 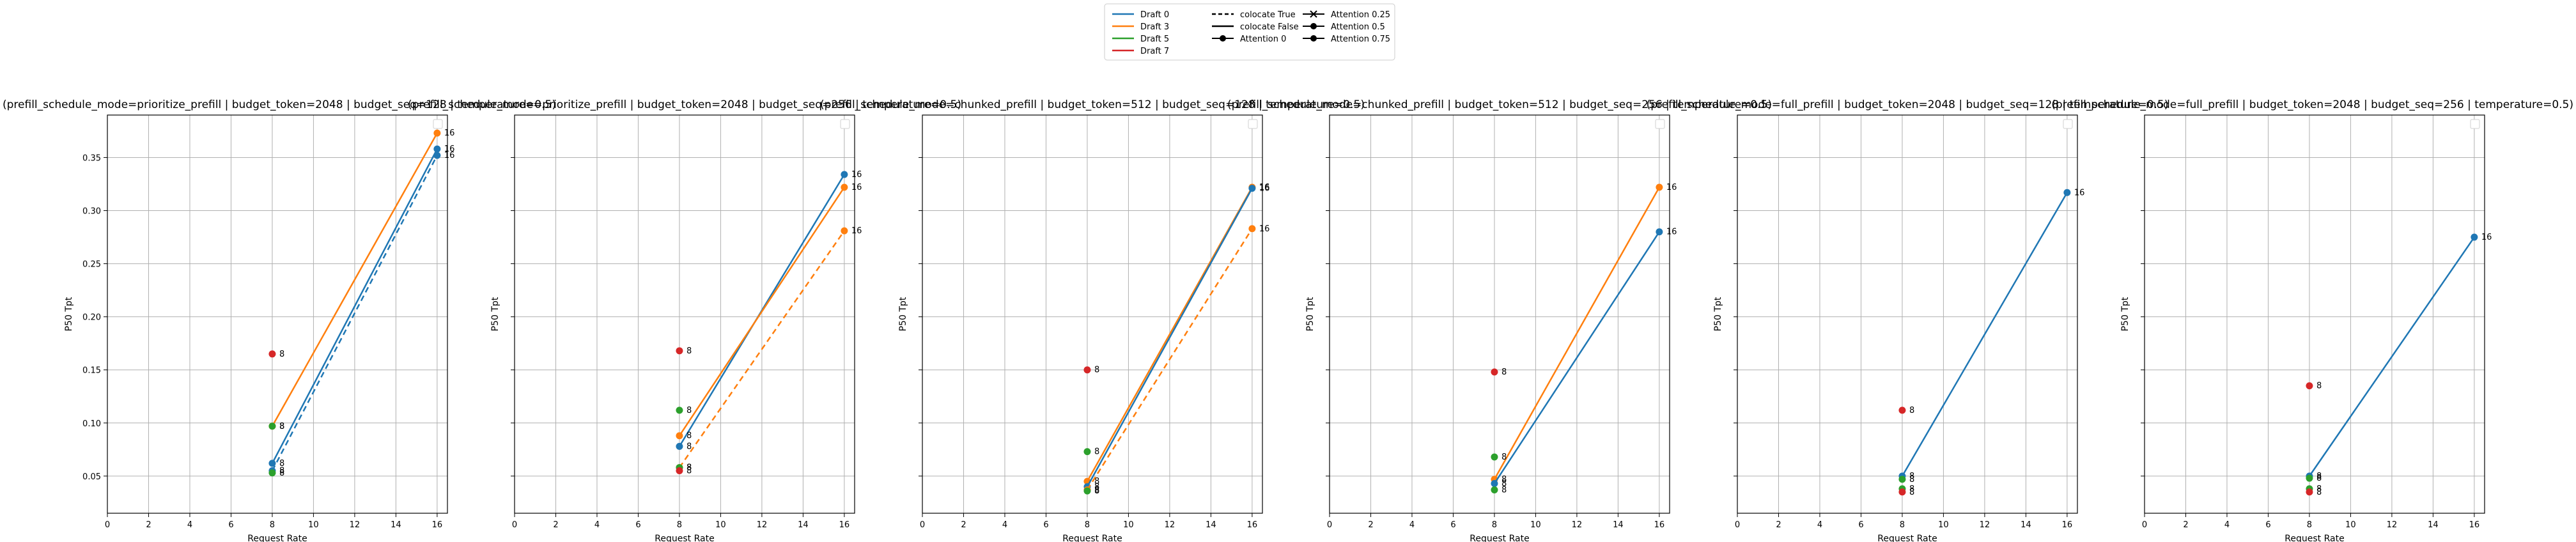 What do you see at coordinates (92, 212) in the screenshot?
I see `y-tick-label: 0.30` at bounding box center [92, 212].